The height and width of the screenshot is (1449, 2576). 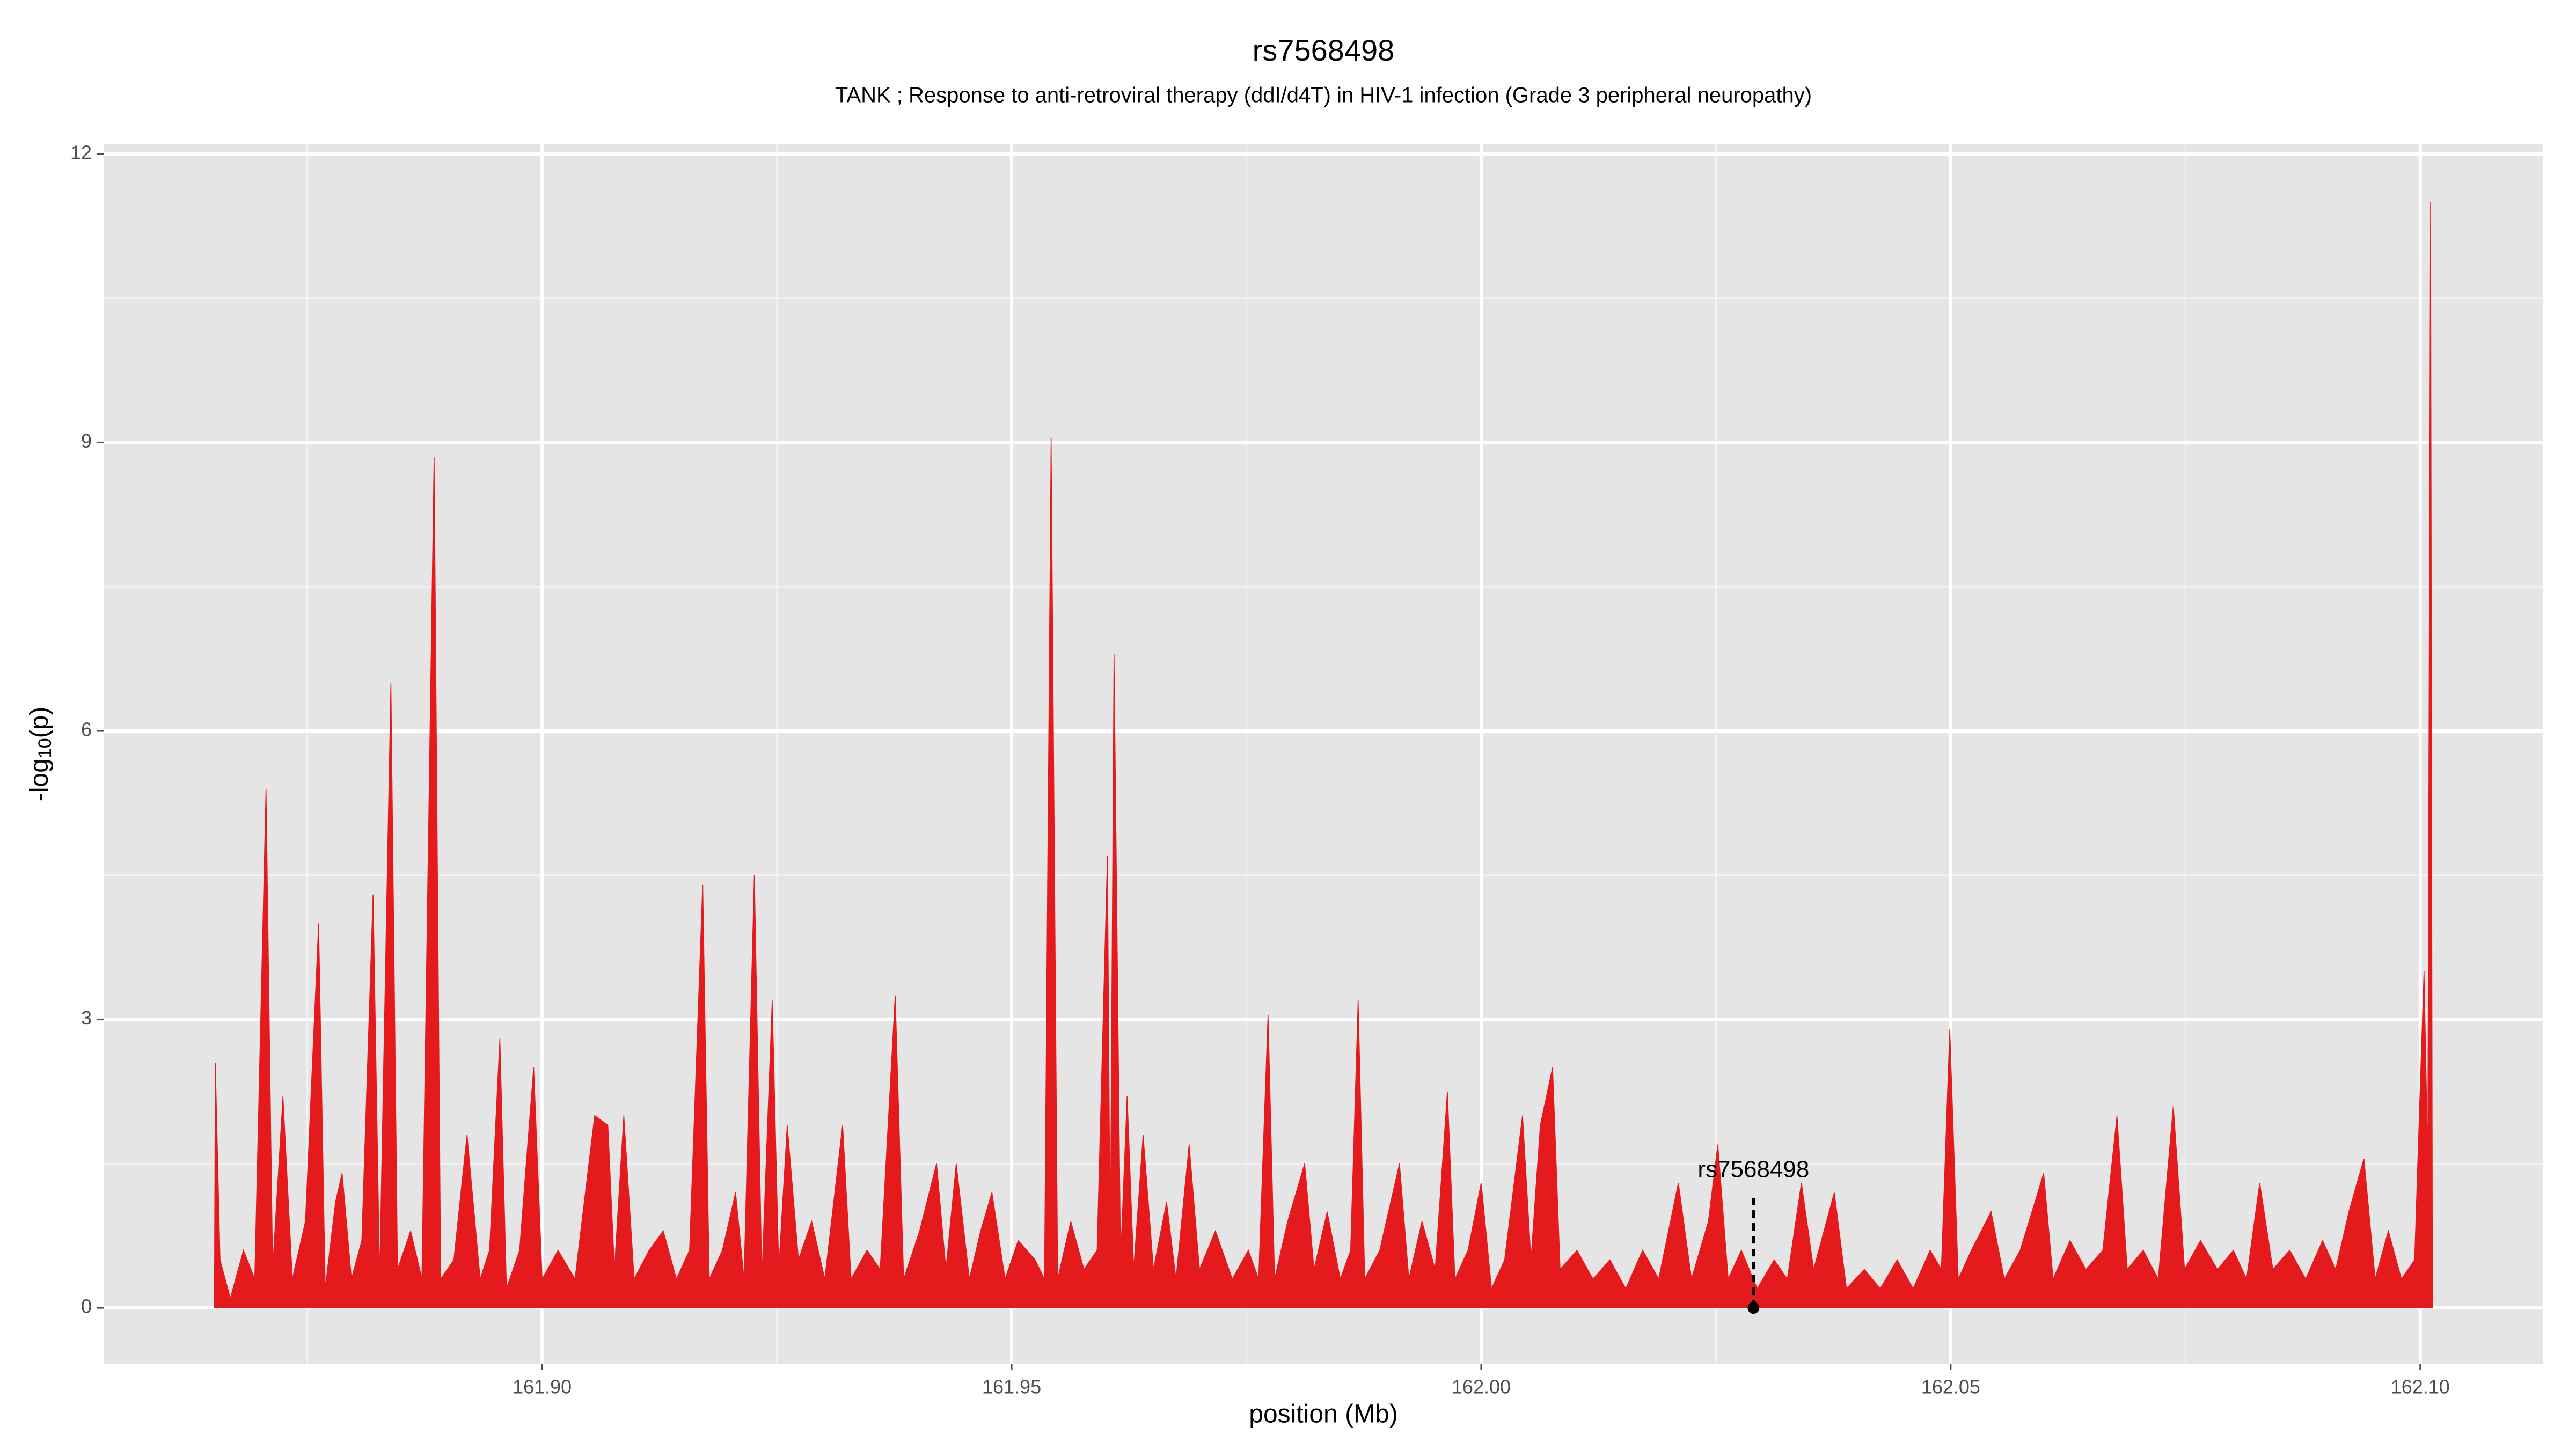 What do you see at coordinates (1753, 1170) in the screenshot?
I see `annotation-label: rs7568498` at bounding box center [1753, 1170].